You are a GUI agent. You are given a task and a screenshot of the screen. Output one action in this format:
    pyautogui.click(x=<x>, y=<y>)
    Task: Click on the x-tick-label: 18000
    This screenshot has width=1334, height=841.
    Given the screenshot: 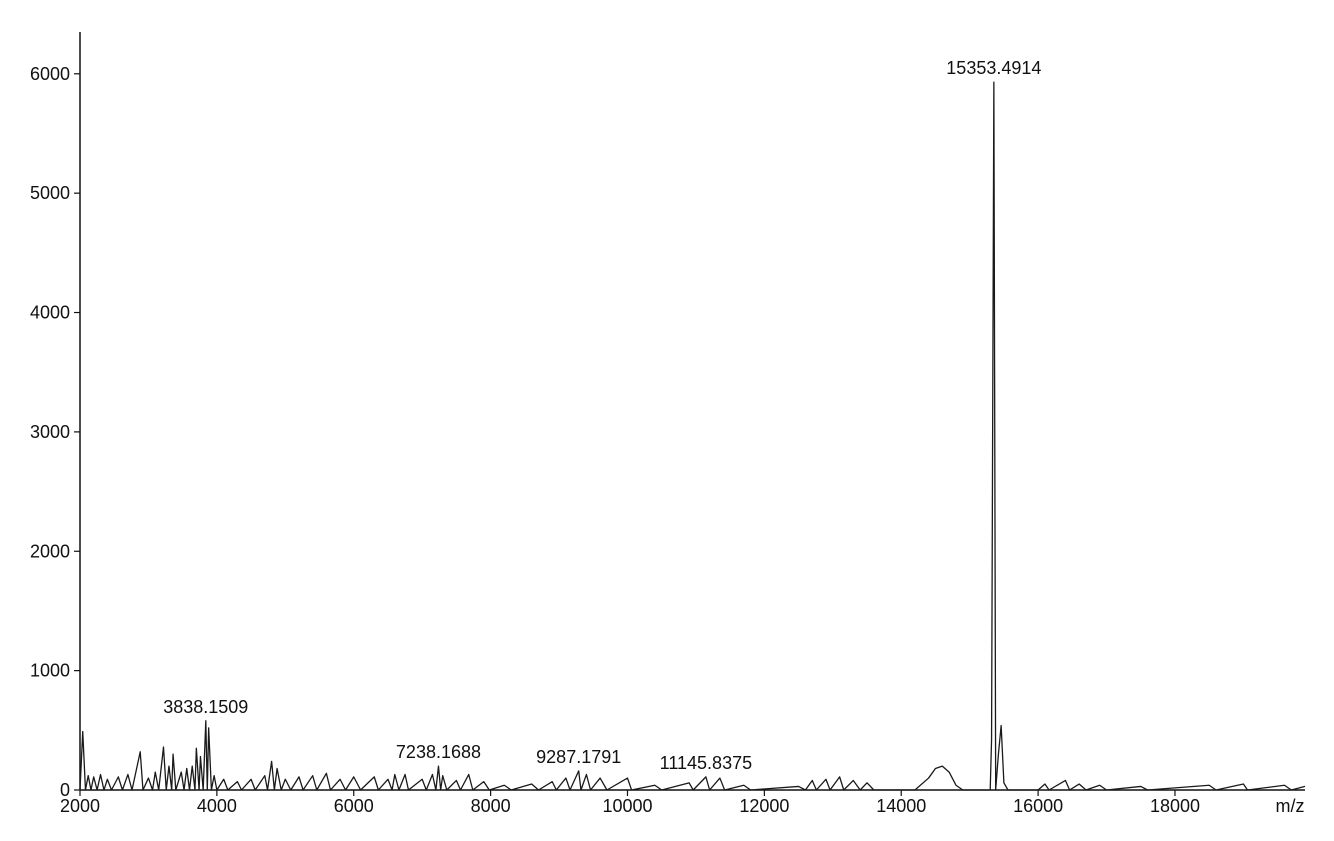 What is the action you would take?
    pyautogui.click(x=1175, y=806)
    